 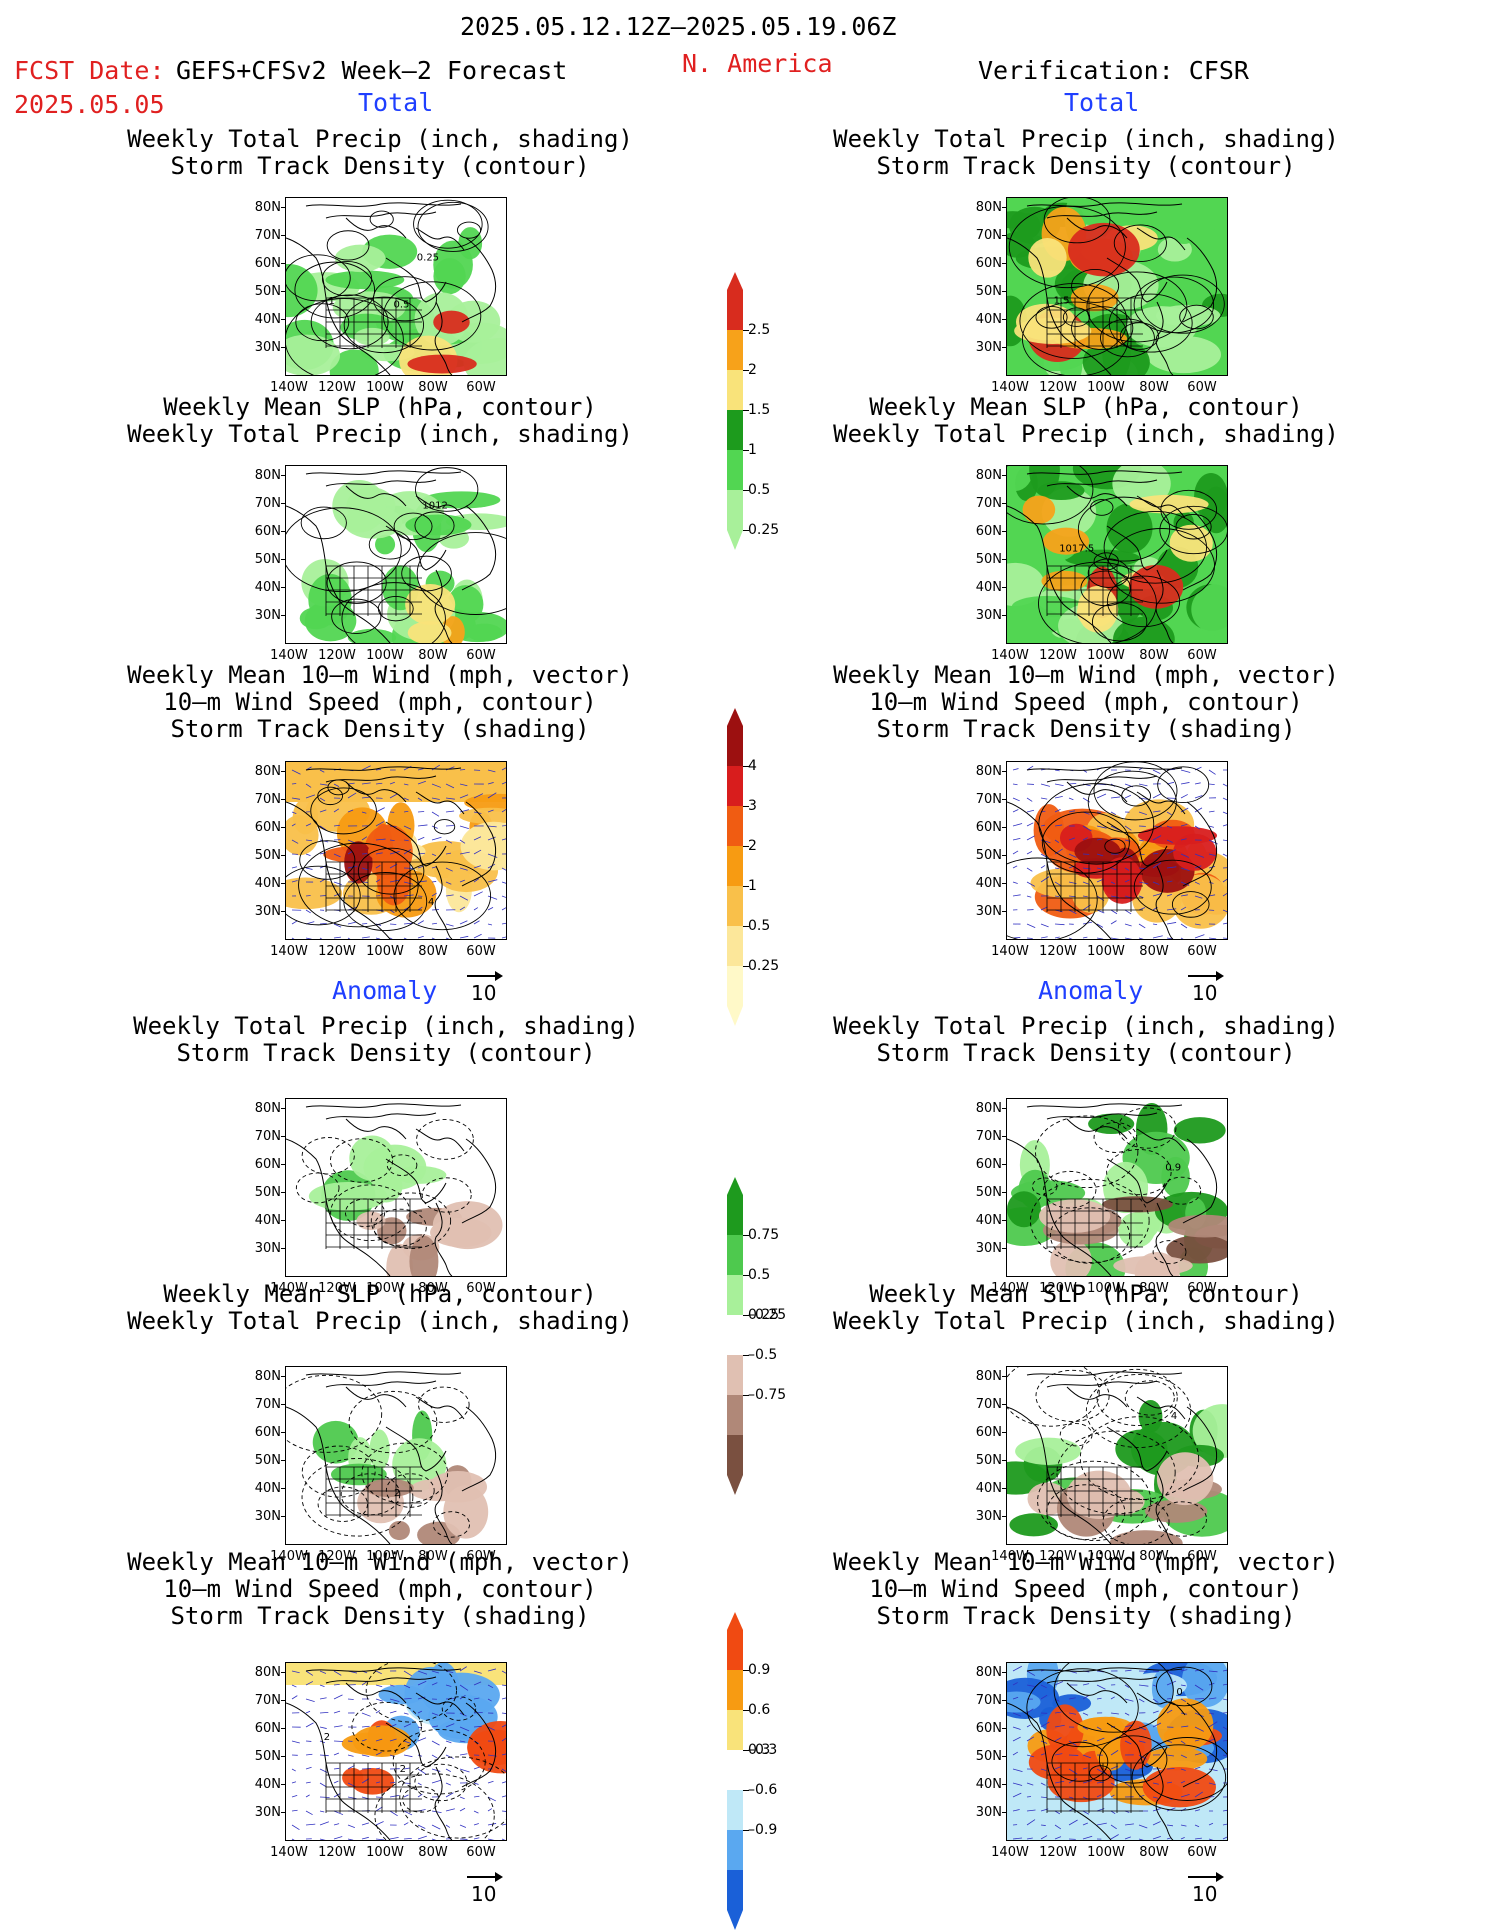 I want to click on verif-precip-total-map-canvas: 1.5, so click(x=1117, y=286).